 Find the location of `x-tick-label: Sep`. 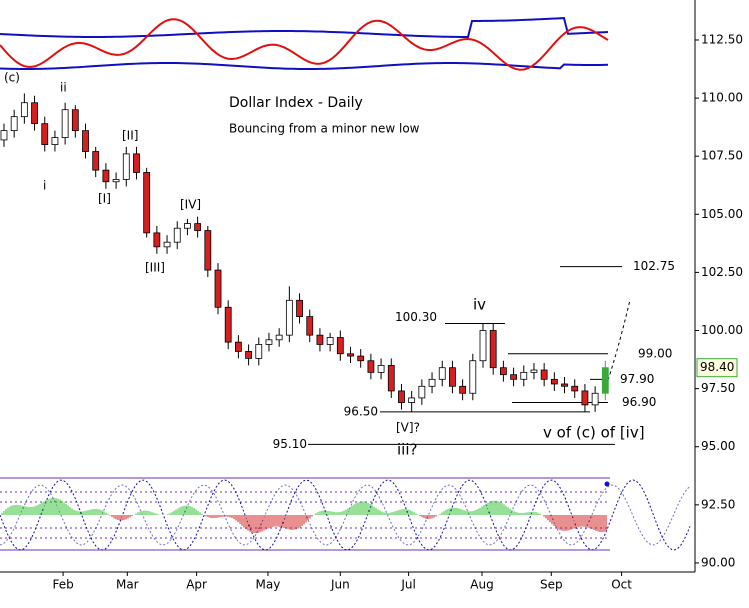

x-tick-label: Sep is located at coordinates (551, 585).